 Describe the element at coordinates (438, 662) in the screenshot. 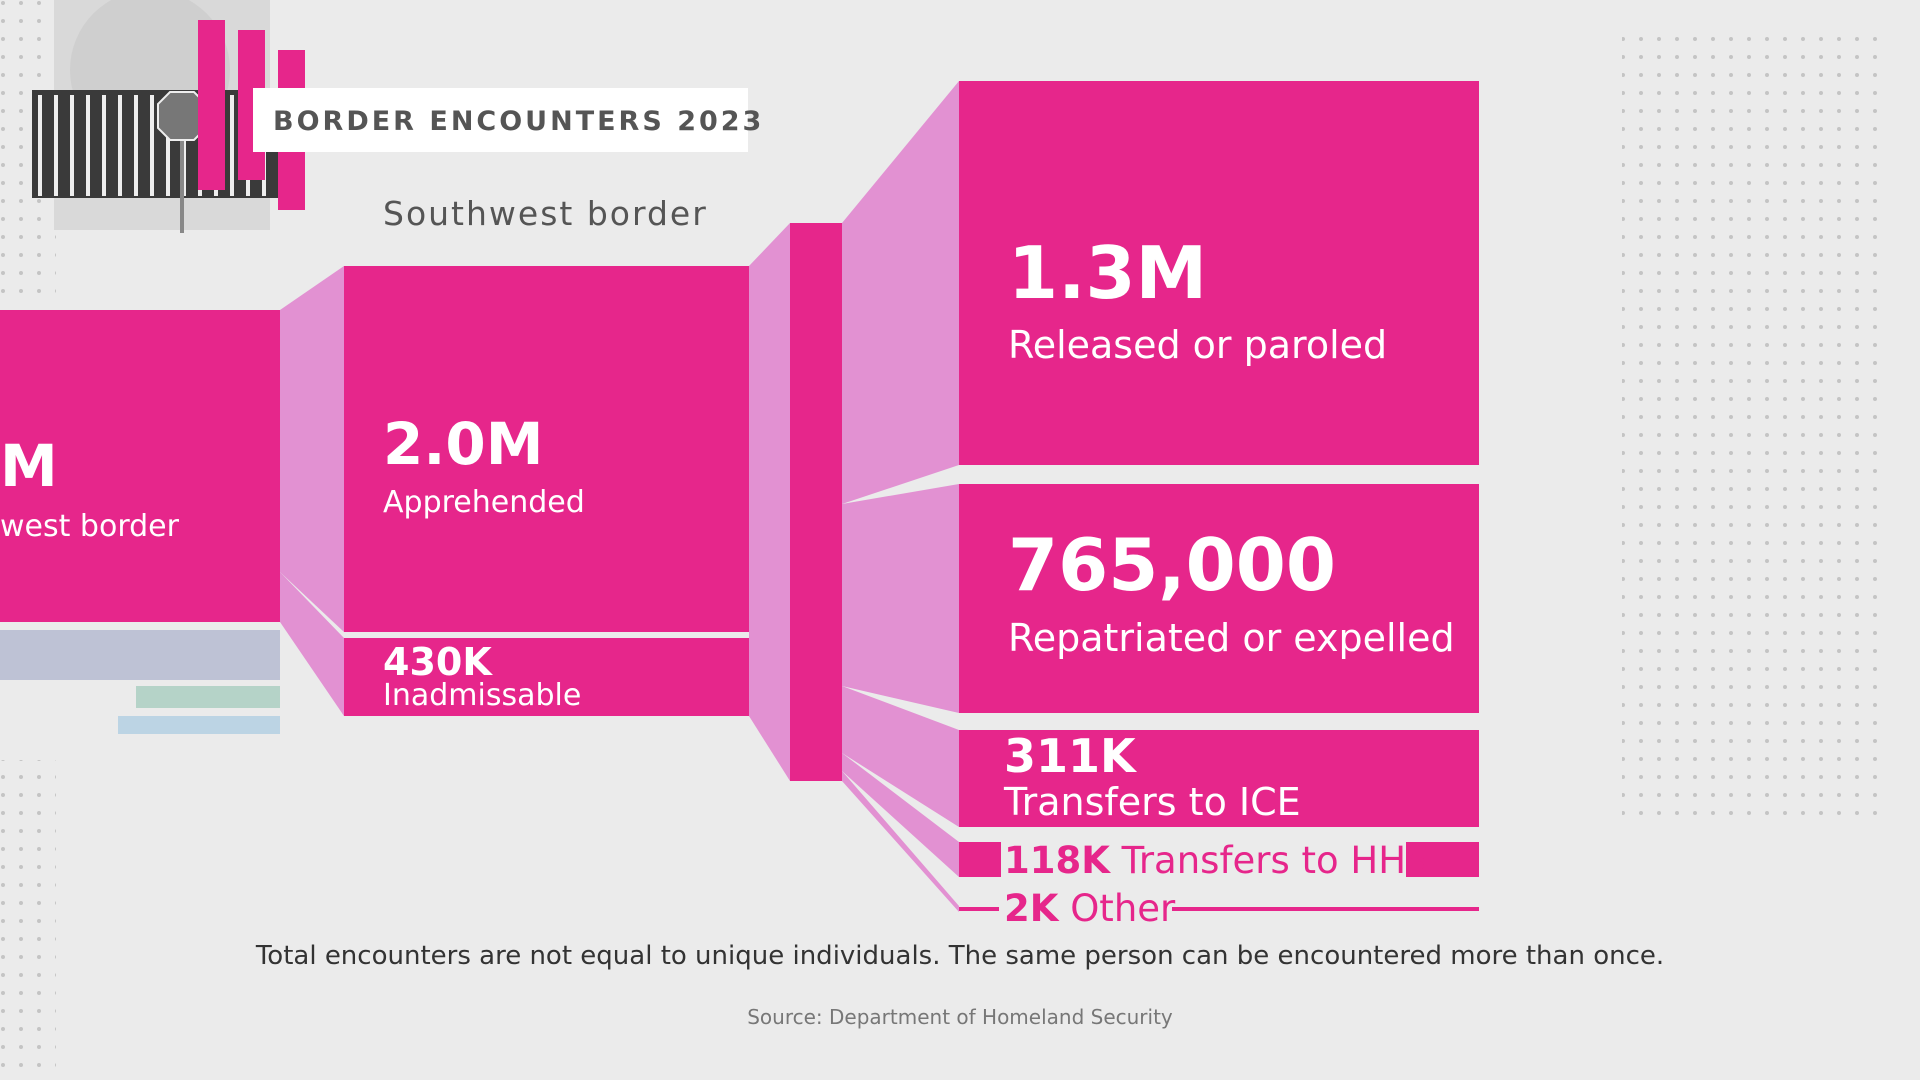

I see `value-label: 430K` at that location.